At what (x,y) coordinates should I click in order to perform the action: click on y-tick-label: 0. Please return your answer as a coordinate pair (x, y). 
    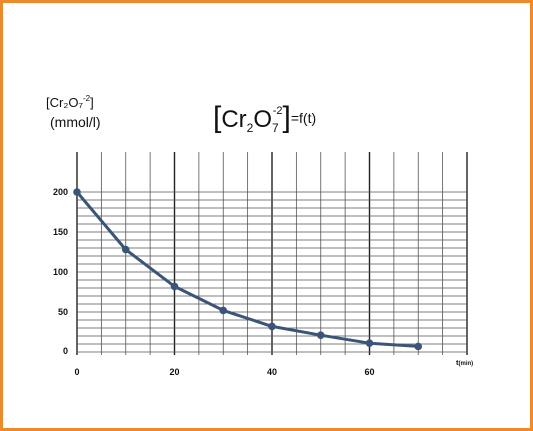
    Looking at the image, I should click on (65, 351).